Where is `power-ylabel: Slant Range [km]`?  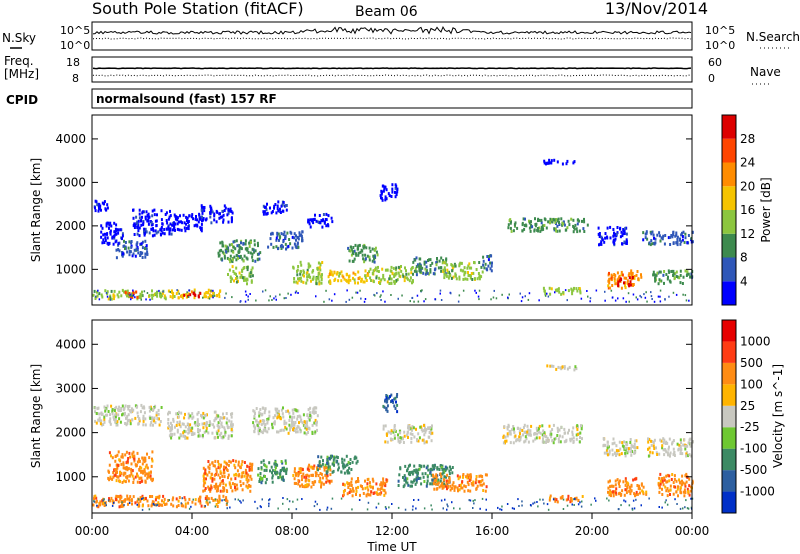 power-ylabel: Slant Range [km] is located at coordinates (36, 210).